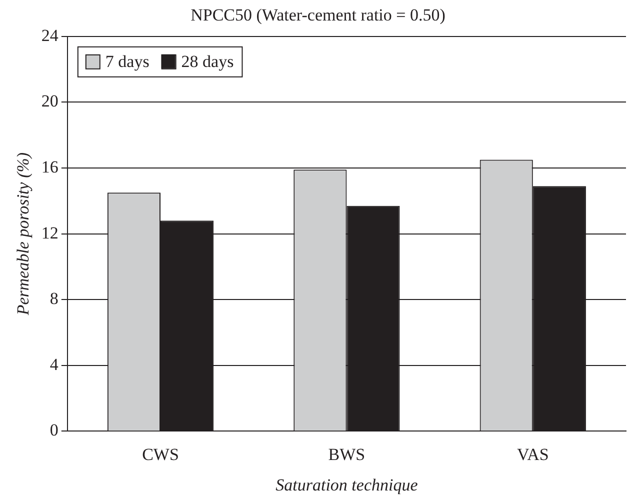 The width and height of the screenshot is (632, 504). What do you see at coordinates (23, 234) in the screenshot?
I see `y-axis-title: Permeable porosity (%)` at bounding box center [23, 234].